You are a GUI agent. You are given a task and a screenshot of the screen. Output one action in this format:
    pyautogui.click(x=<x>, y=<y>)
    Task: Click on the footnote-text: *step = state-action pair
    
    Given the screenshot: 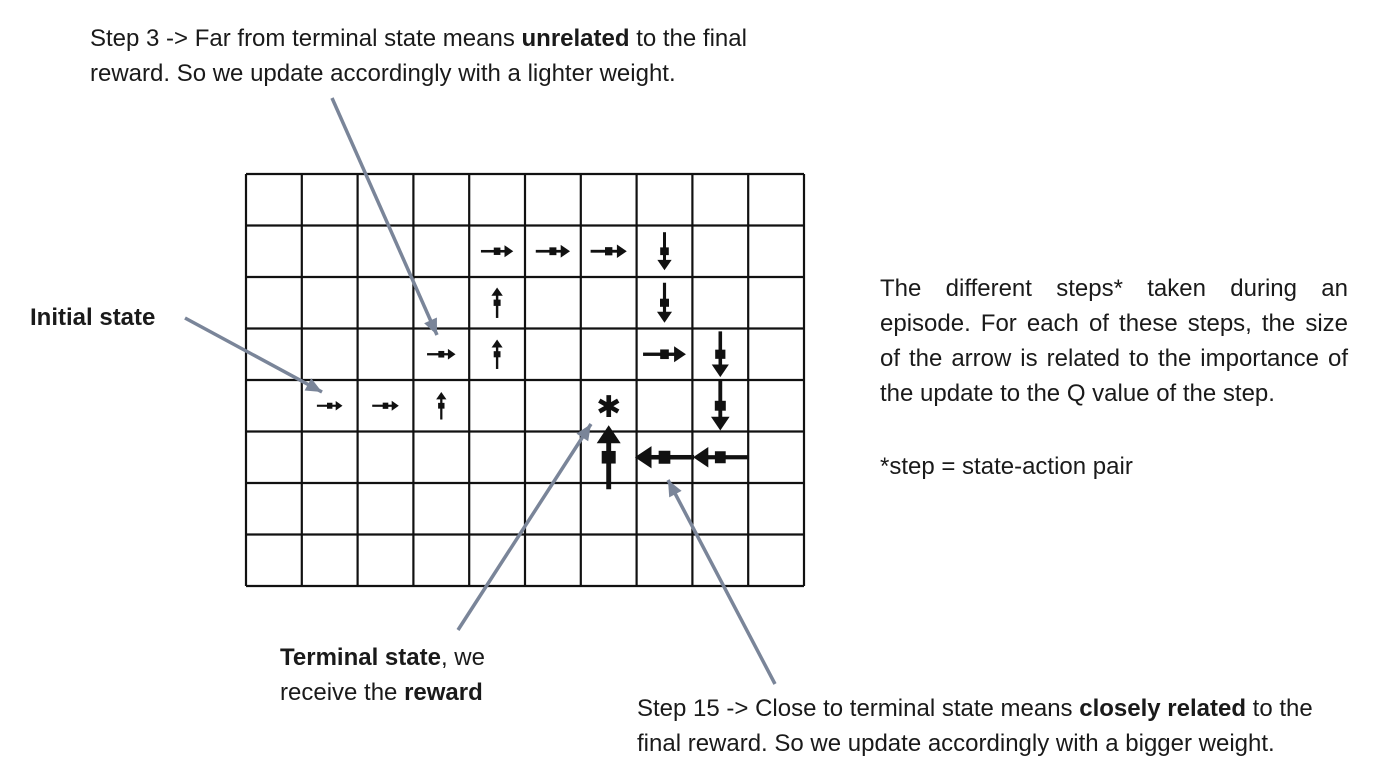 What is the action you would take?
    pyautogui.click(x=1006, y=466)
    